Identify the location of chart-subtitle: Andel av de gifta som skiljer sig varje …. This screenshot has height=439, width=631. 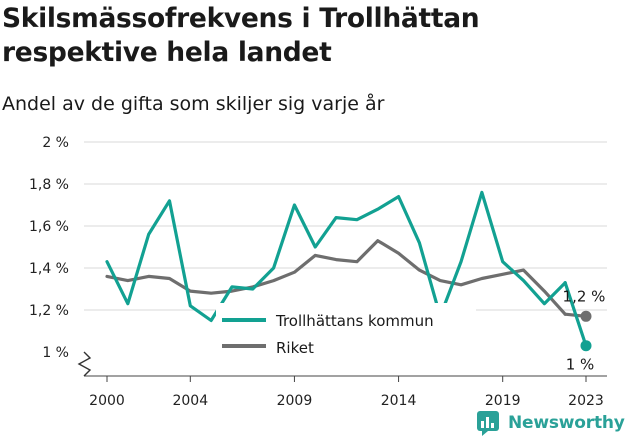
(193, 104).